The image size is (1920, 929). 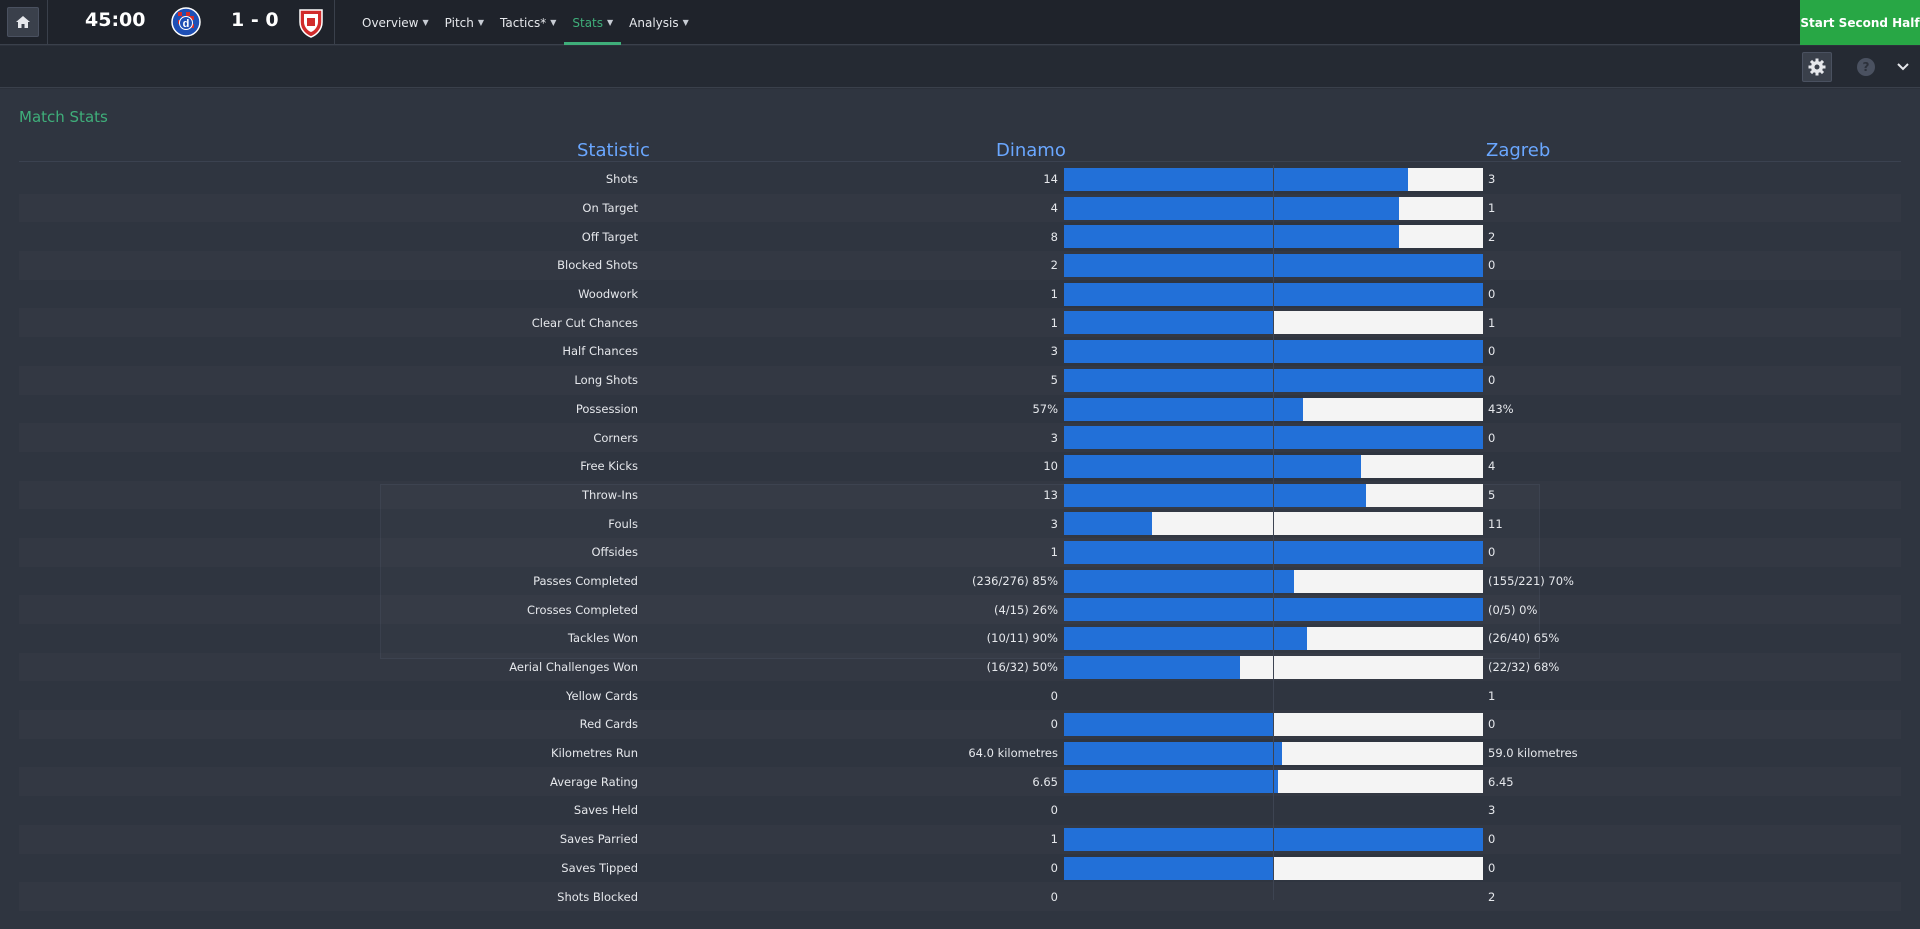 I want to click on away-value: 11, so click(x=1495, y=523).